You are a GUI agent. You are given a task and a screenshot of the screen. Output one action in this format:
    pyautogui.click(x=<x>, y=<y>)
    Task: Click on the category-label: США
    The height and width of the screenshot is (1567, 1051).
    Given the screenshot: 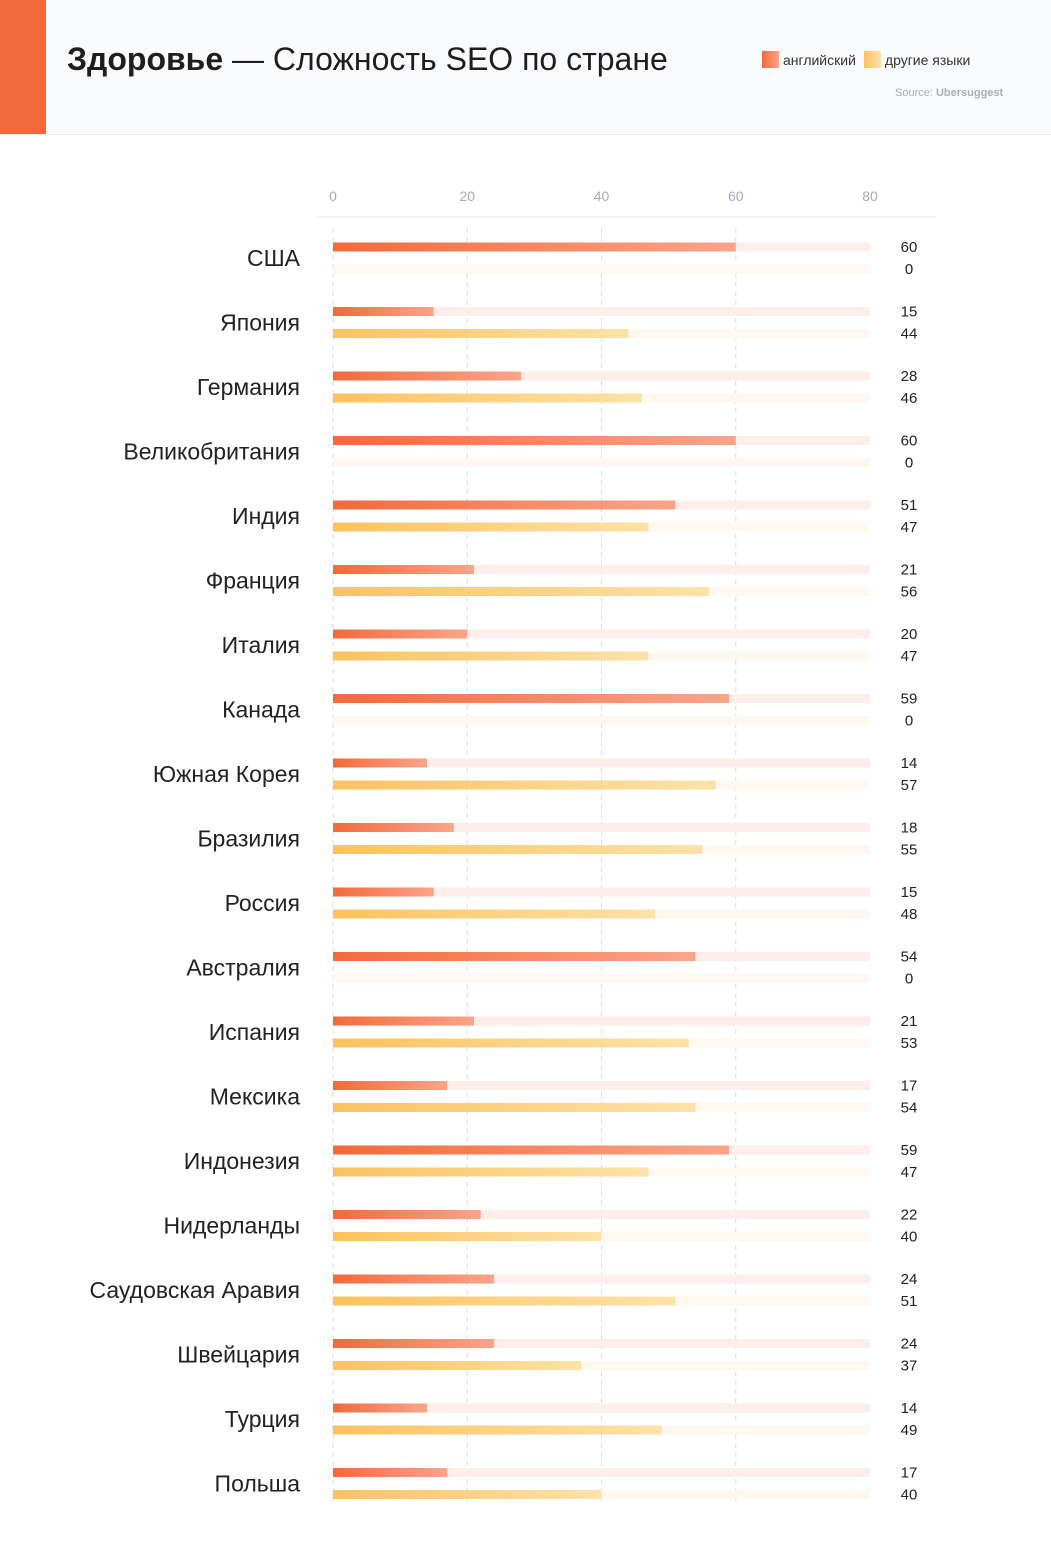 What is the action you would take?
    pyautogui.click(x=274, y=258)
    